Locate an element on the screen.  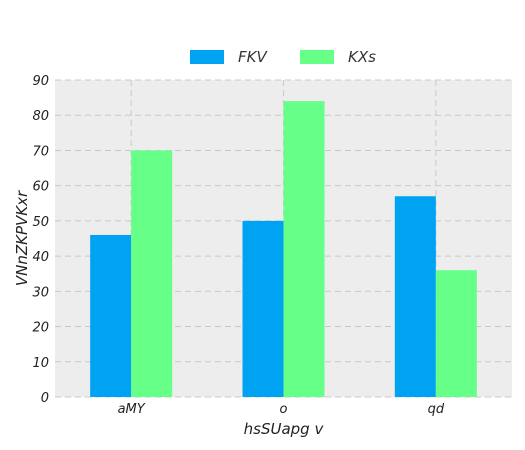
bar-series-1-o is located at coordinates (263, 308).